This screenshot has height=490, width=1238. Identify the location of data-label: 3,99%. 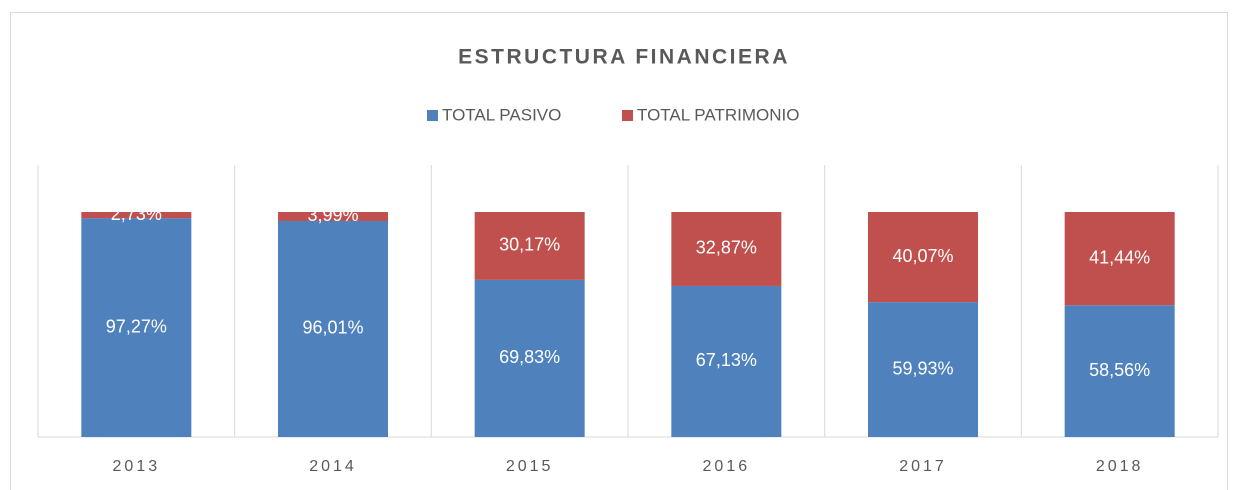
(332, 215).